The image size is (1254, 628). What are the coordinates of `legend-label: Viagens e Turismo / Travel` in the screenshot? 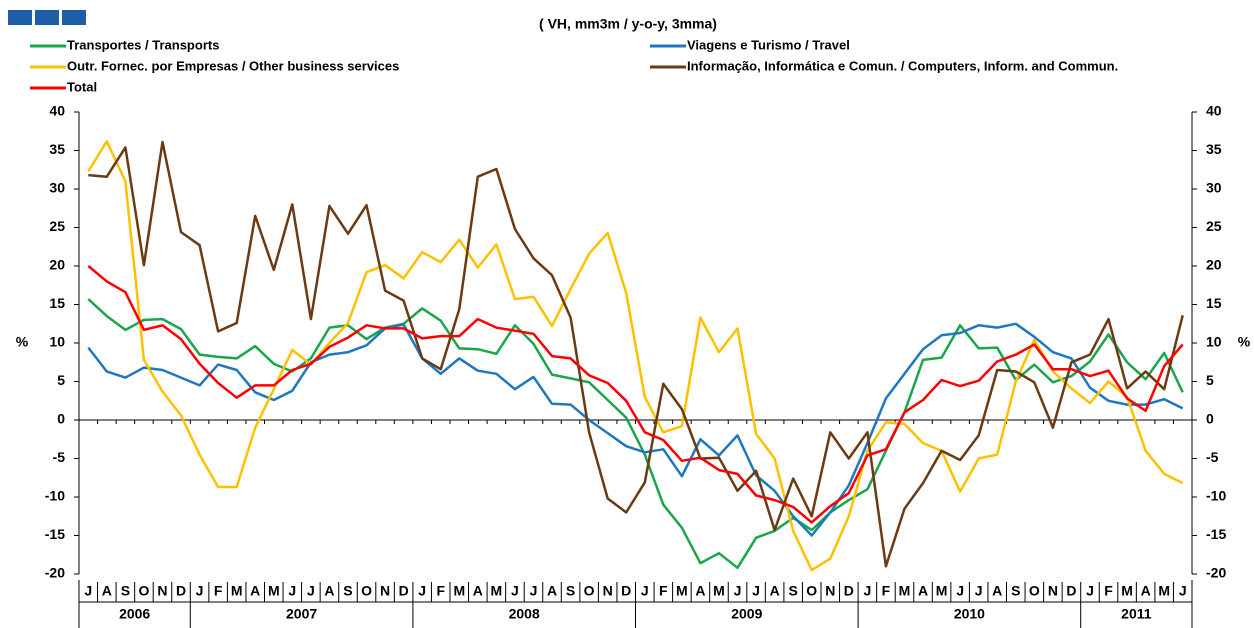 It's located at (768, 44).